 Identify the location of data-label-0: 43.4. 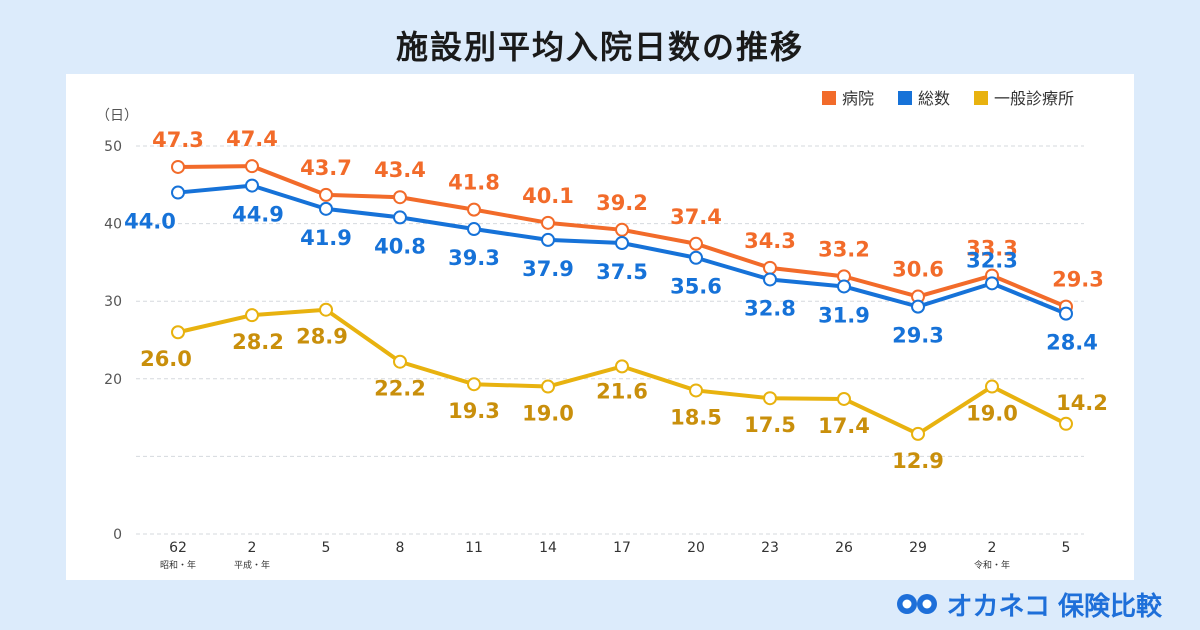
(400, 170).